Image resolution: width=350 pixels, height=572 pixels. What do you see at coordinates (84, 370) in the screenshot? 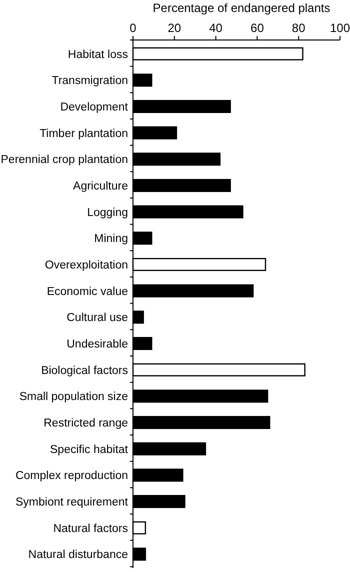
I see `y-tick-label: Biological factors` at bounding box center [84, 370].